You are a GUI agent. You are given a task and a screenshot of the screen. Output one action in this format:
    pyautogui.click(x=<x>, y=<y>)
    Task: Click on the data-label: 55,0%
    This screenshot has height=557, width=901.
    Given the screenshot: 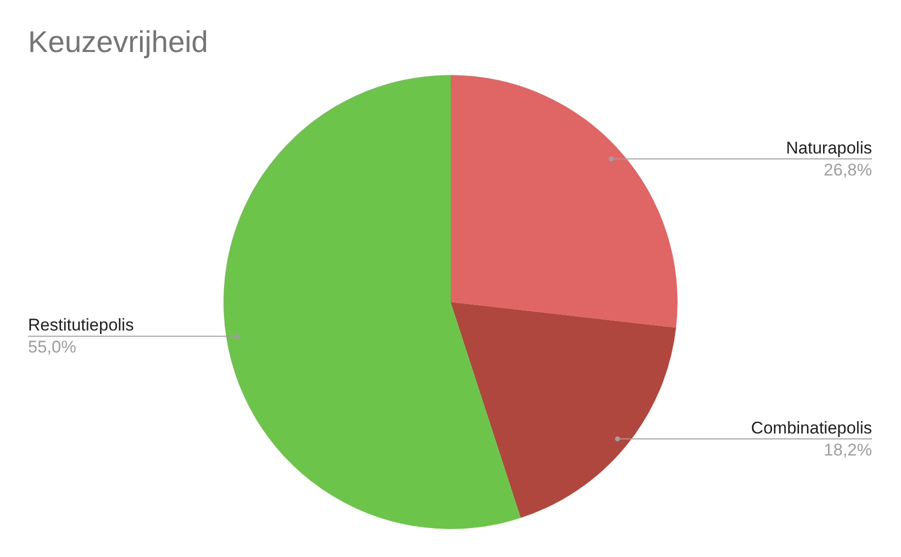 What is the action you would take?
    pyautogui.click(x=52, y=347)
    